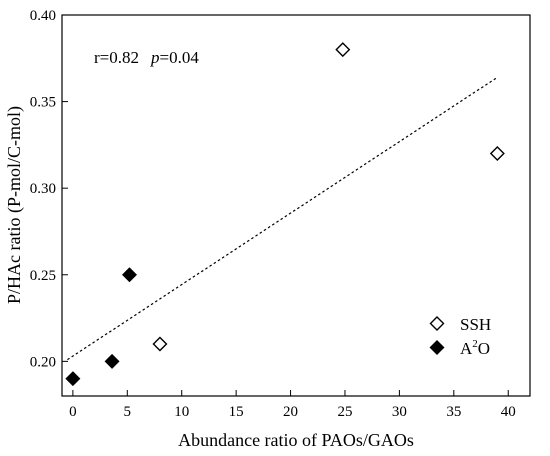 This screenshot has width=550, height=456. What do you see at coordinates (43, 103) in the screenshot?
I see `y-tick-label: 0.35` at bounding box center [43, 103].